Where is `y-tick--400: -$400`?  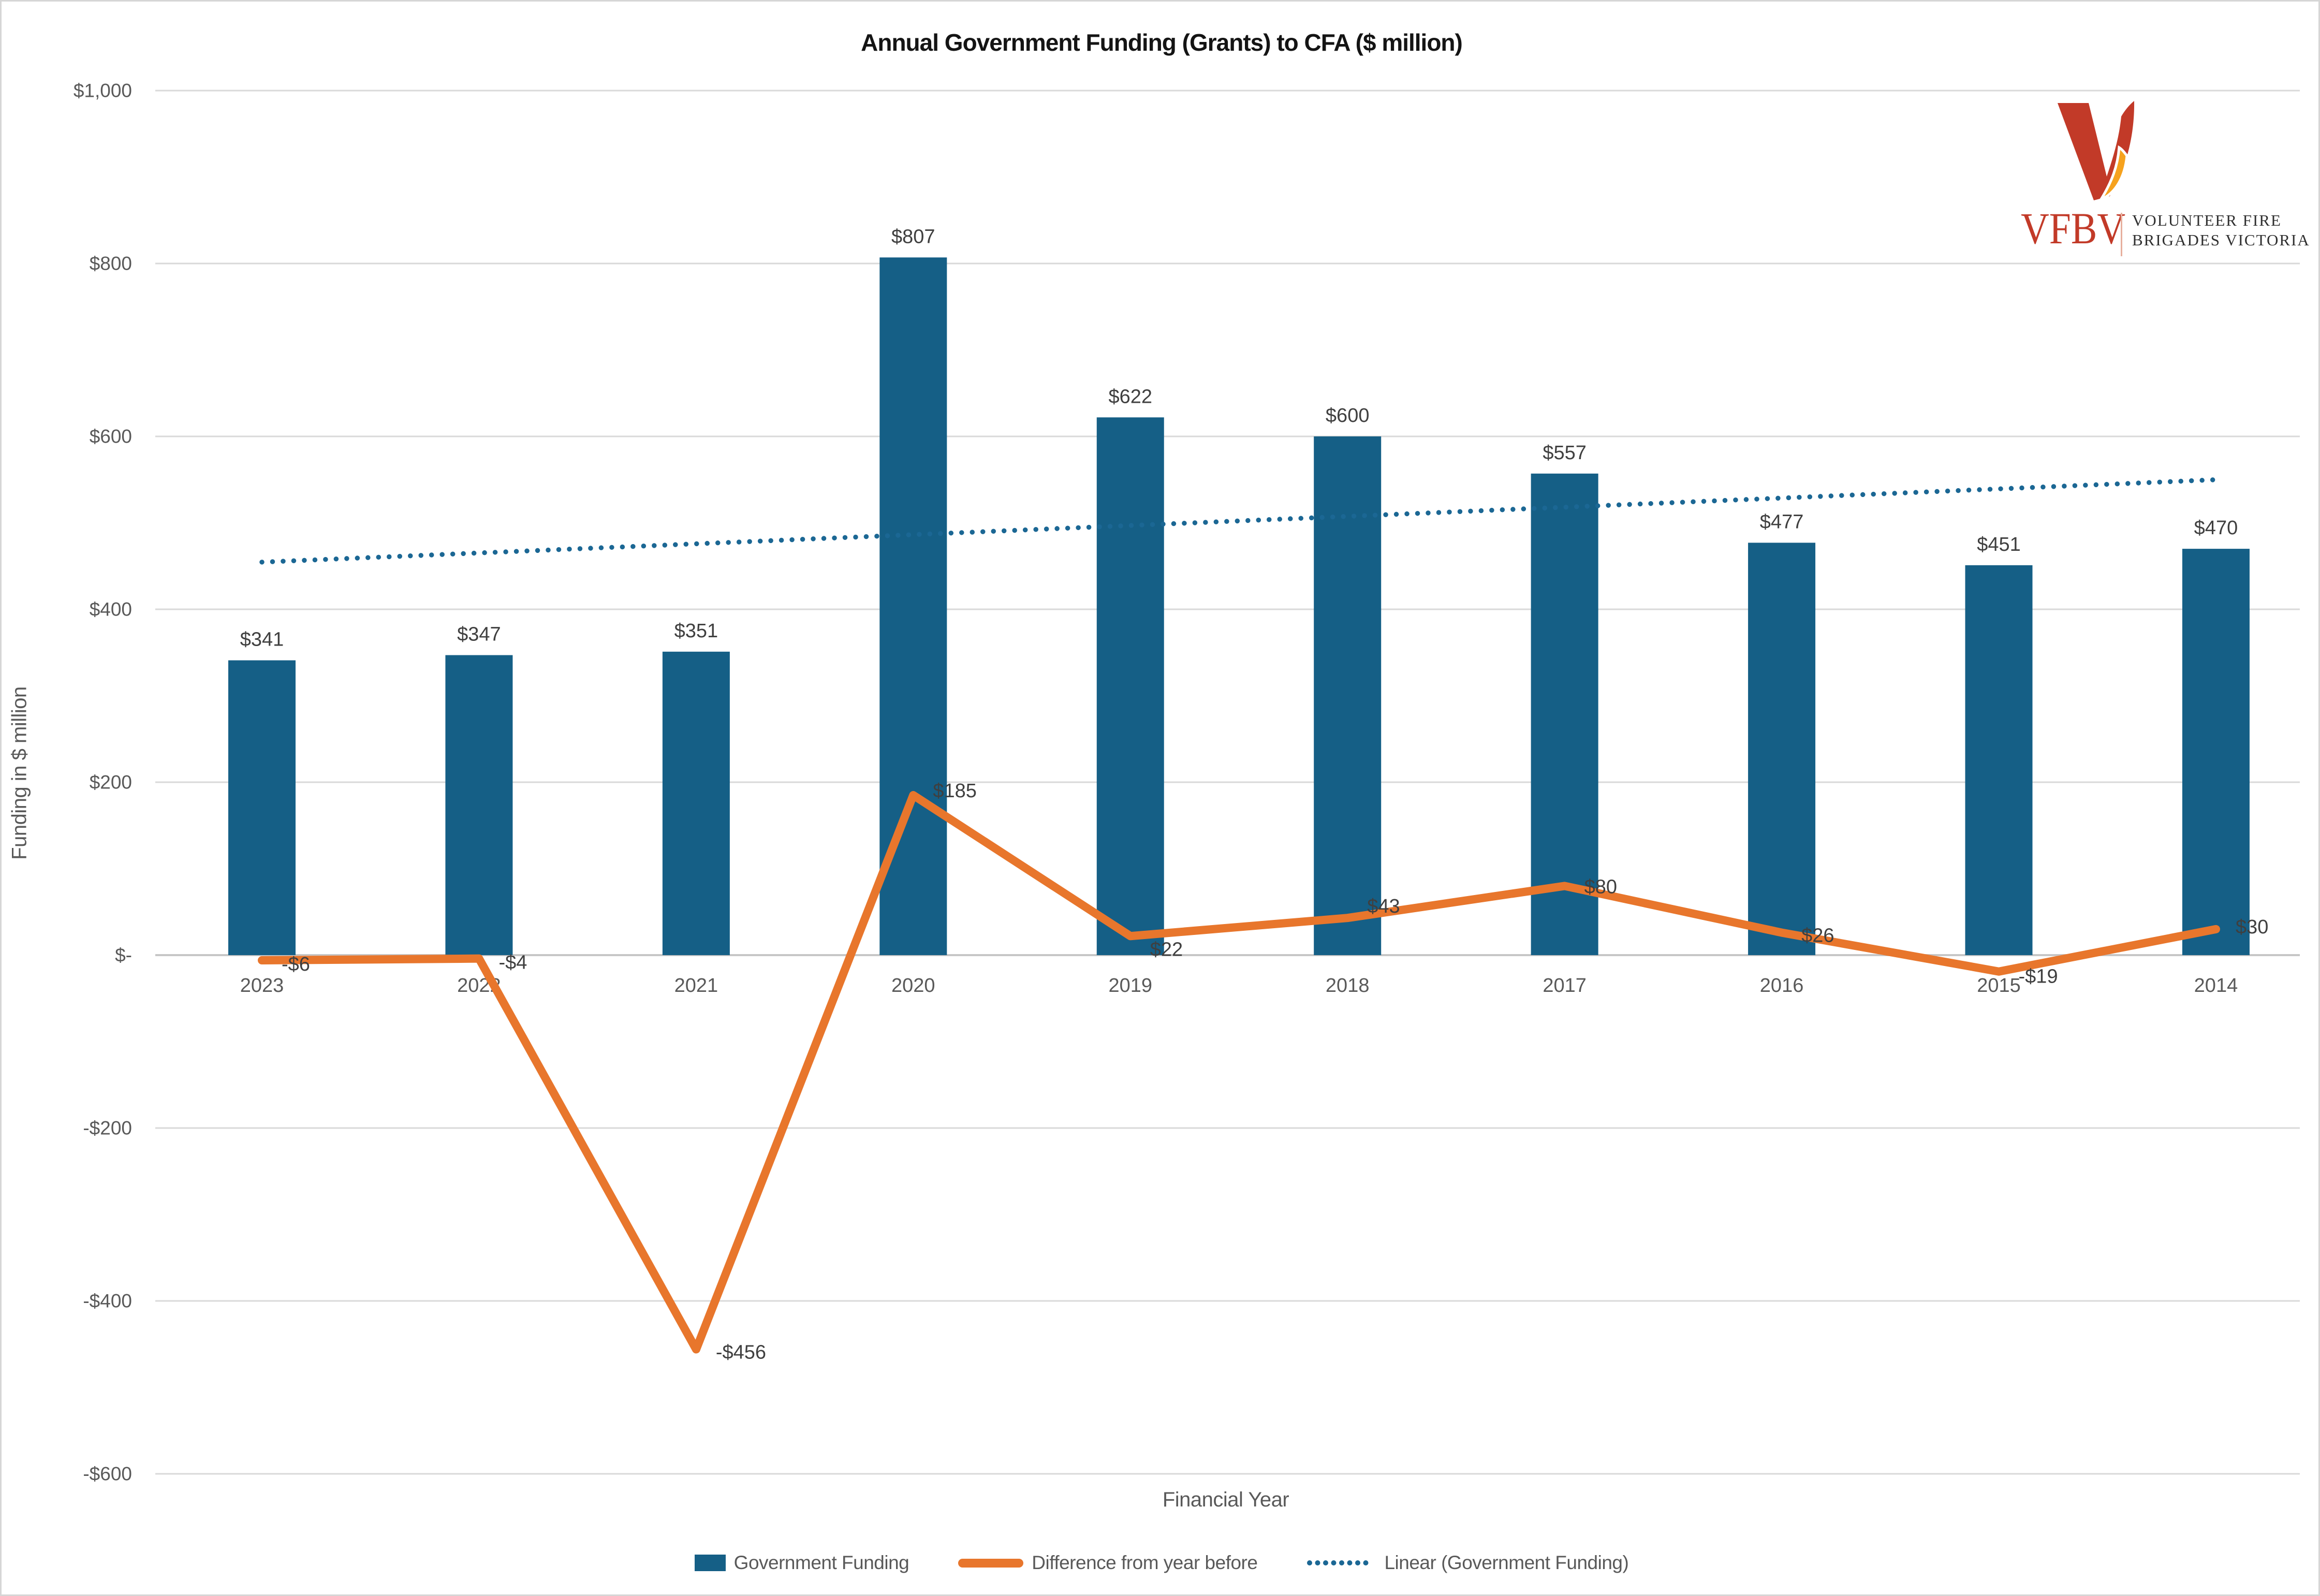
y-tick--400: -$400 is located at coordinates (107, 1301).